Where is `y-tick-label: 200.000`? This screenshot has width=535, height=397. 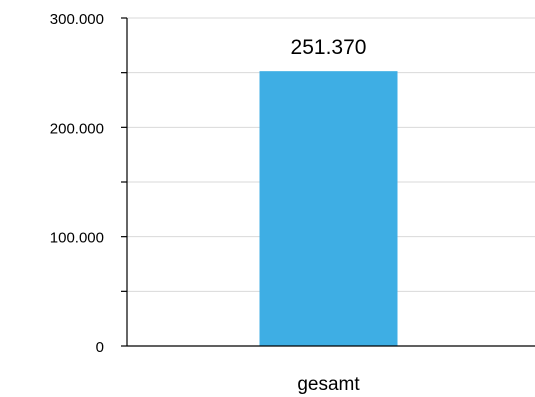
y-tick-label: 200.000 is located at coordinates (77, 128).